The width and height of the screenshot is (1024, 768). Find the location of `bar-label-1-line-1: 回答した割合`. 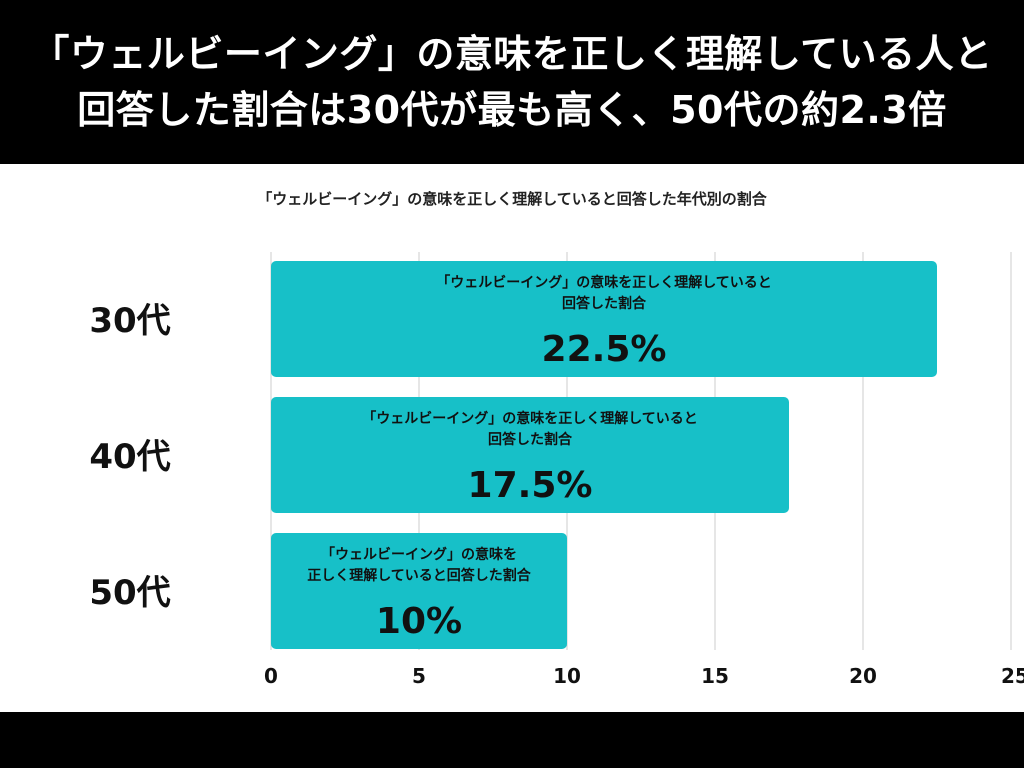

bar-label-1-line-1: 回答した割合 is located at coordinates (530, 439).